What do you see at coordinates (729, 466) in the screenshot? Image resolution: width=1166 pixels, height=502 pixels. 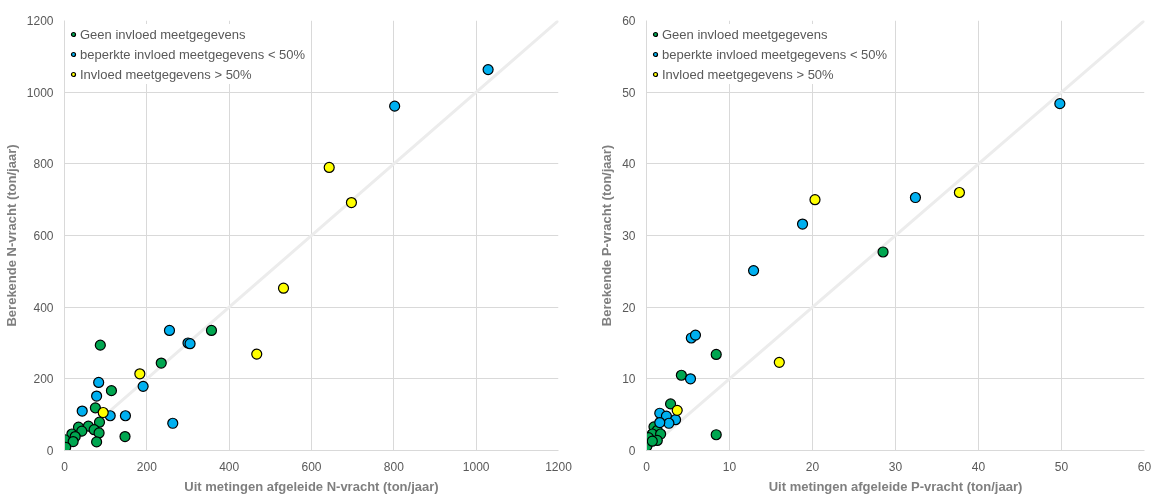 I see `x-tick-label: 10` at bounding box center [729, 466].